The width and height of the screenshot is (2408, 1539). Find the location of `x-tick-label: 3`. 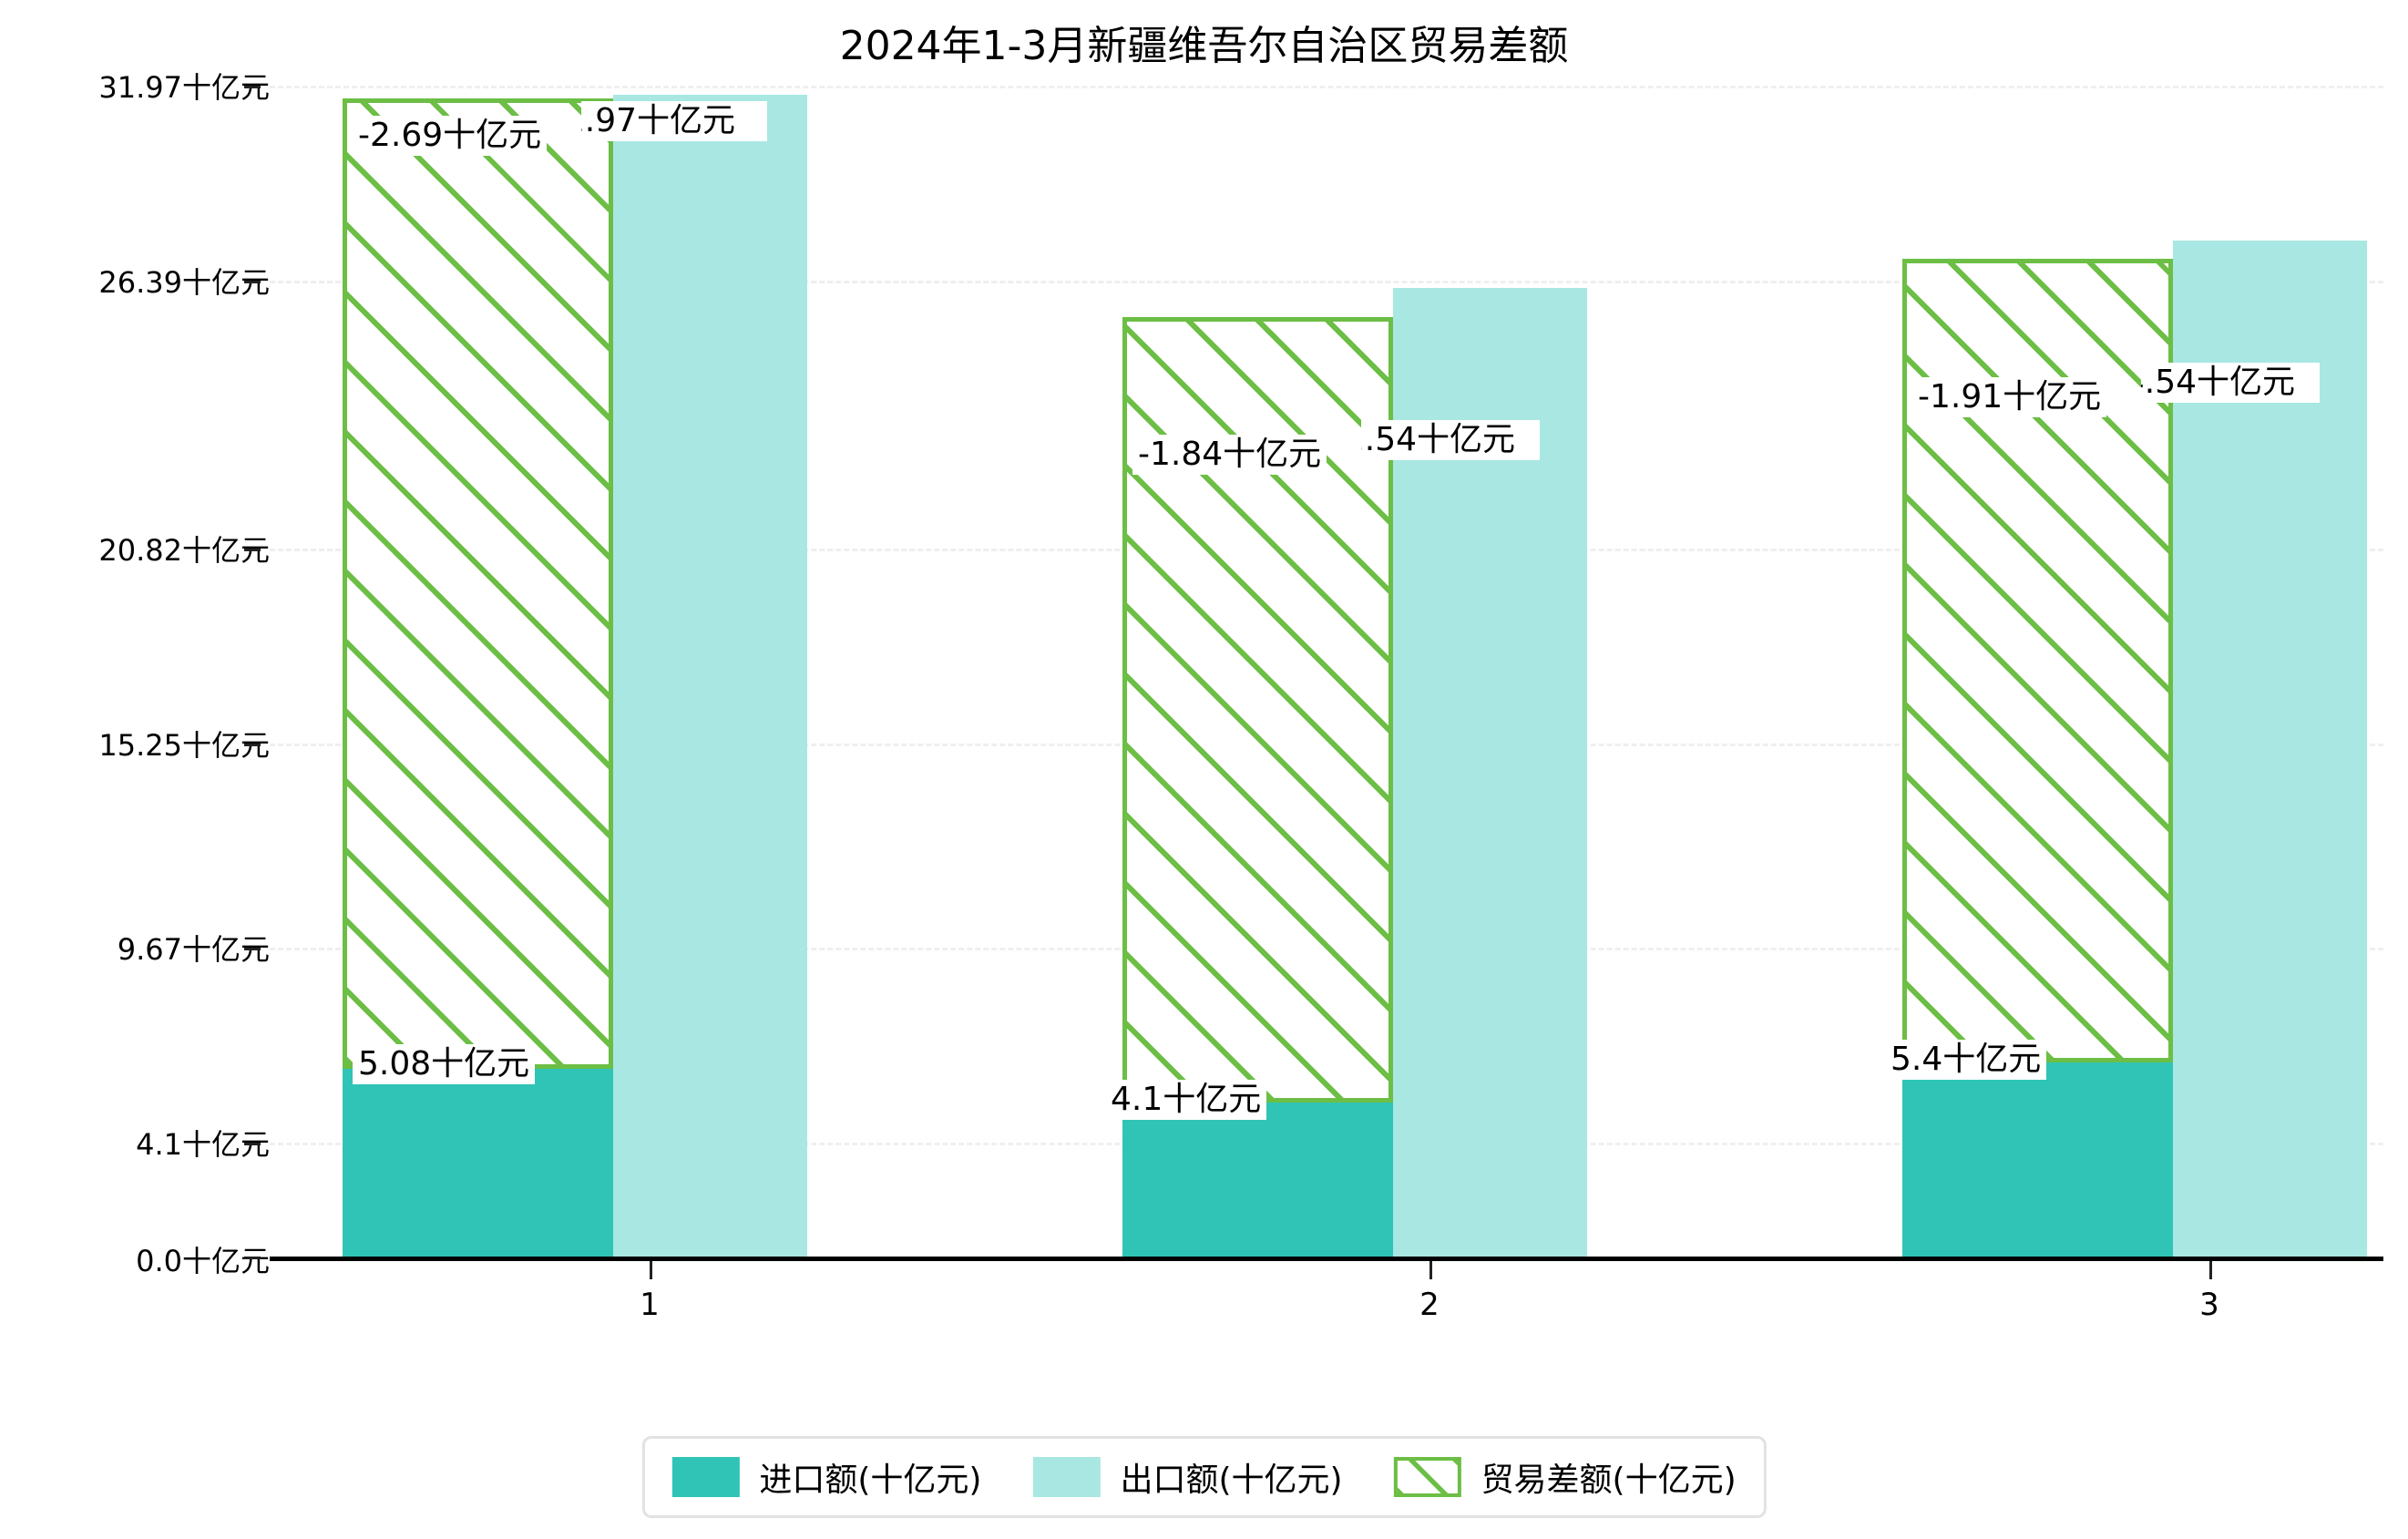

x-tick-label: 3 is located at coordinates (2209, 1305).